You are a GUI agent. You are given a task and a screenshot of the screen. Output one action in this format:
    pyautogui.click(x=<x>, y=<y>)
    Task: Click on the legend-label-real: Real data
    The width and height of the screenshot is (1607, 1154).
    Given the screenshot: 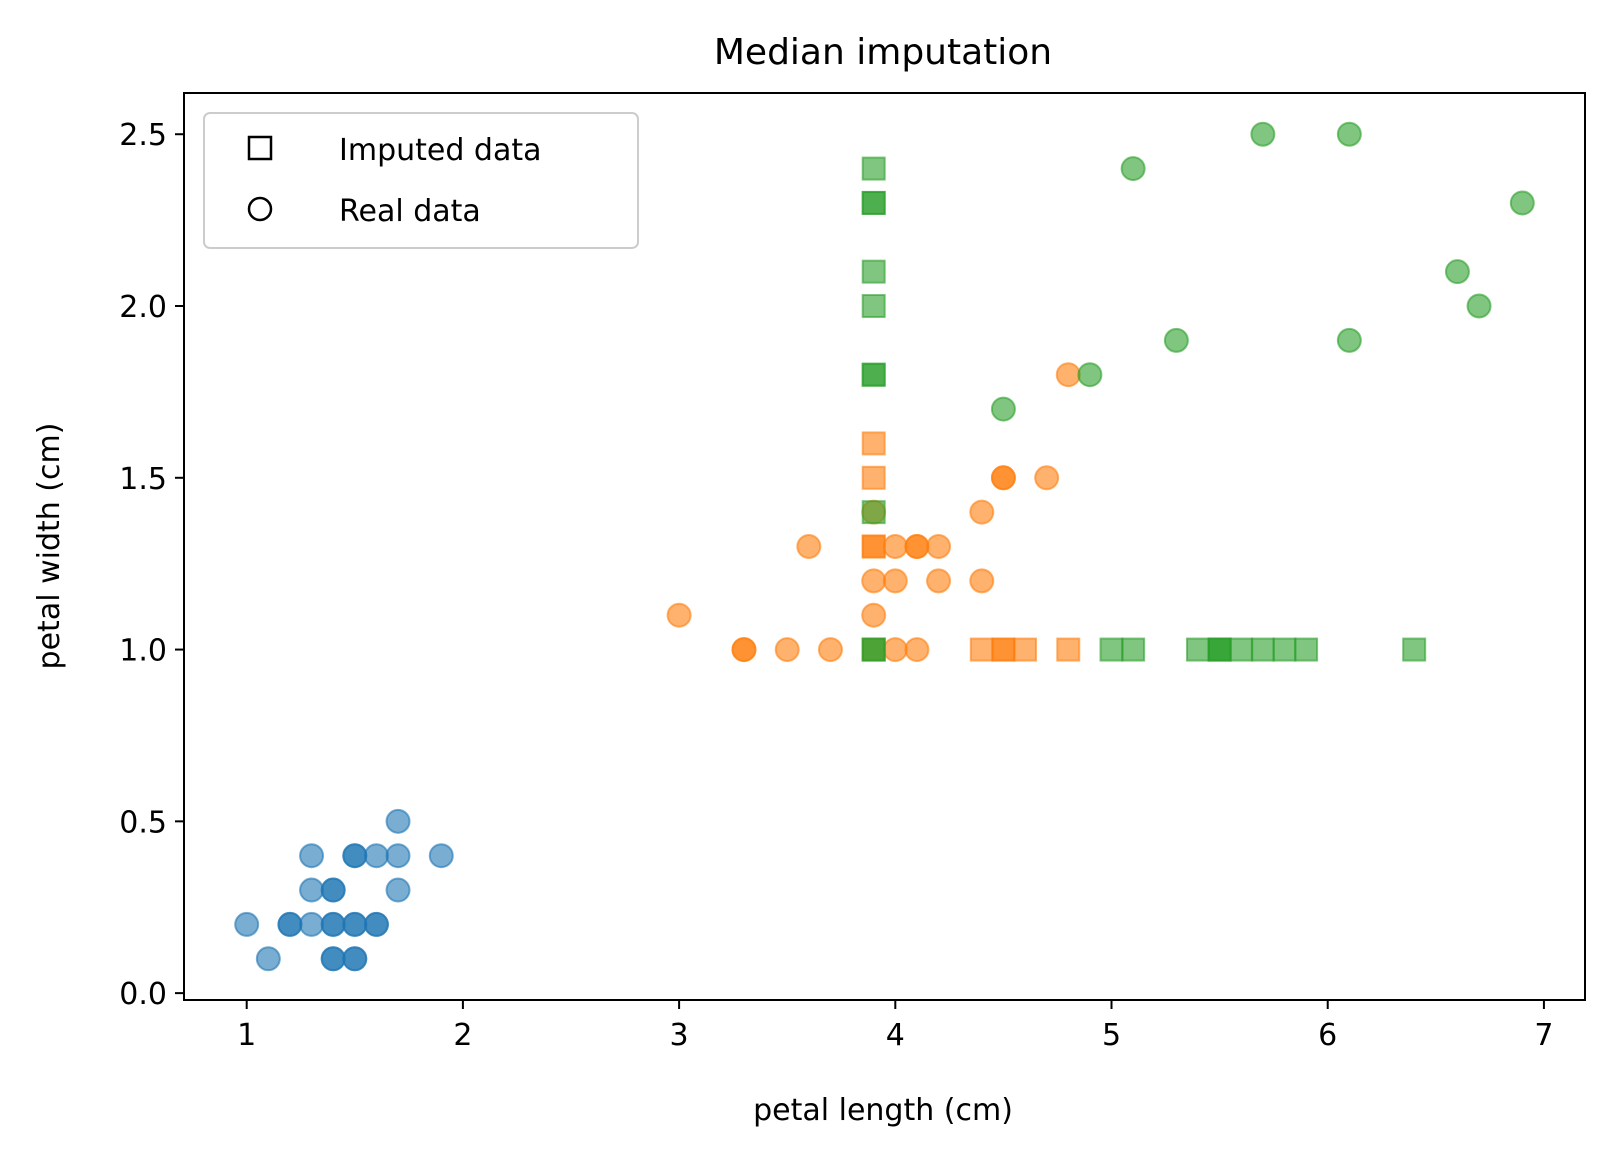 What is the action you would take?
    pyautogui.click(x=410, y=211)
    